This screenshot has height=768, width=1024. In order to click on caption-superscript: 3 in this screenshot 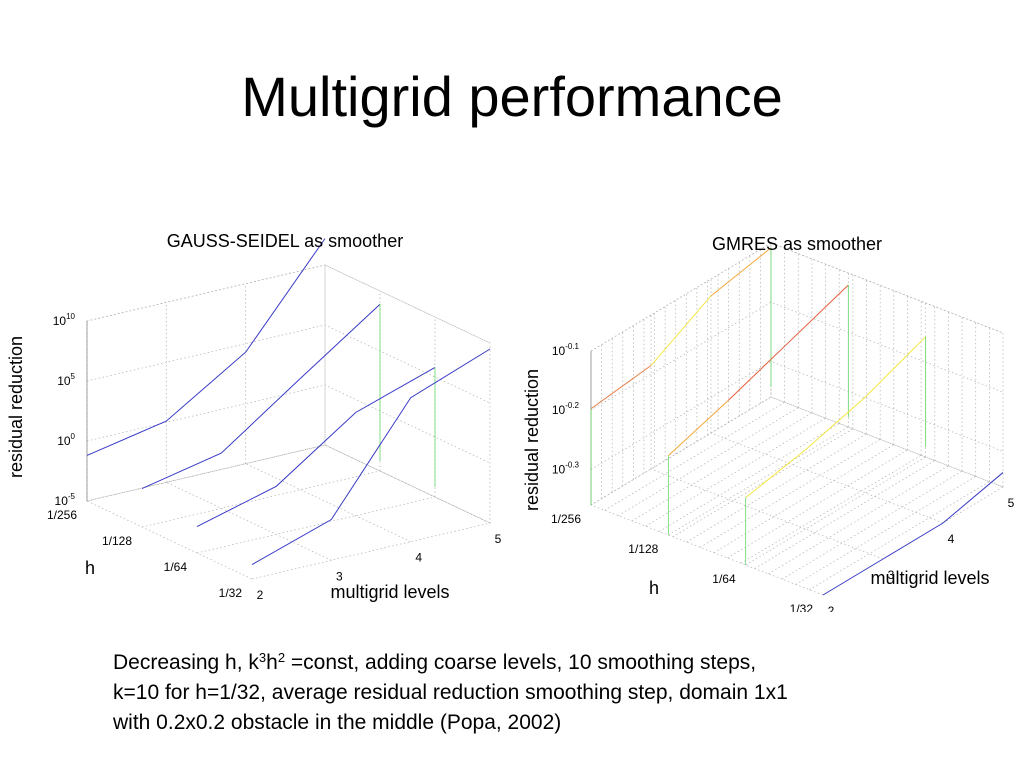, I will do `click(262, 657)`.